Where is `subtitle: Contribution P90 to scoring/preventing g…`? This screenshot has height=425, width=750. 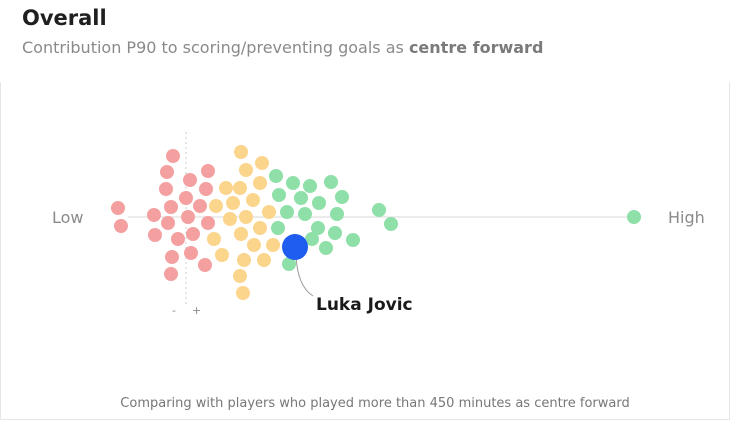
subtitle: Contribution P90 to scoring/preventing g… is located at coordinates (282, 47).